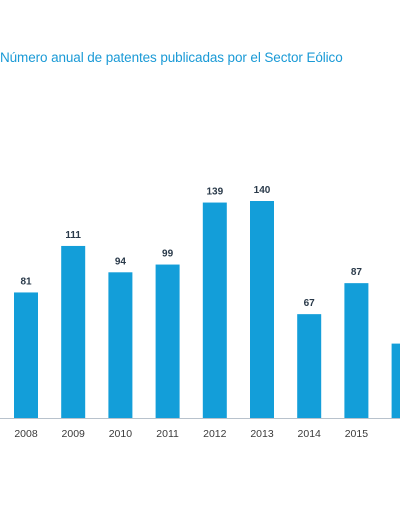 This screenshot has width=400, height=516. I want to click on x-tick-2011: 2011, so click(167, 434).